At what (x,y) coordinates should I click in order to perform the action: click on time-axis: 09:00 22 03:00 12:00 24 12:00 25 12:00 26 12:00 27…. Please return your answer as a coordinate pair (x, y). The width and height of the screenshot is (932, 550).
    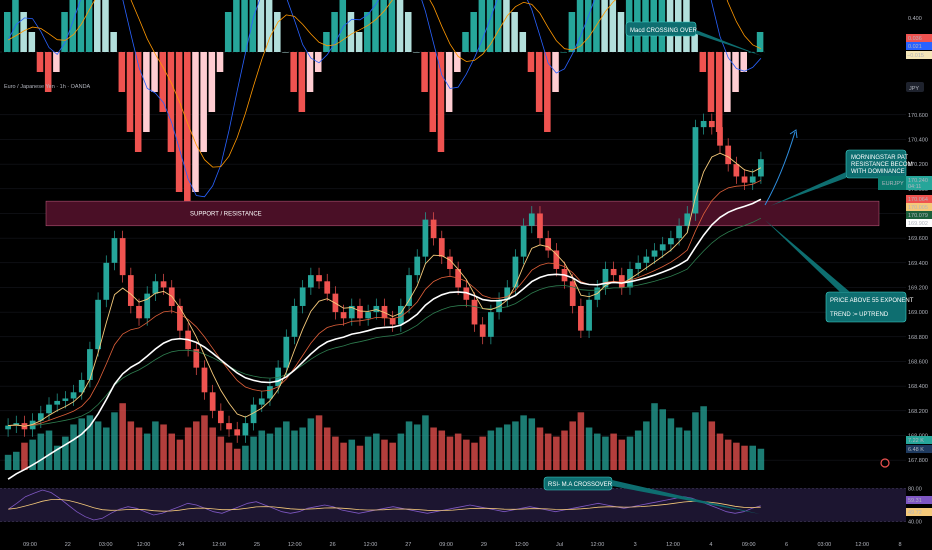
    Looking at the image, I should click on (462, 545).